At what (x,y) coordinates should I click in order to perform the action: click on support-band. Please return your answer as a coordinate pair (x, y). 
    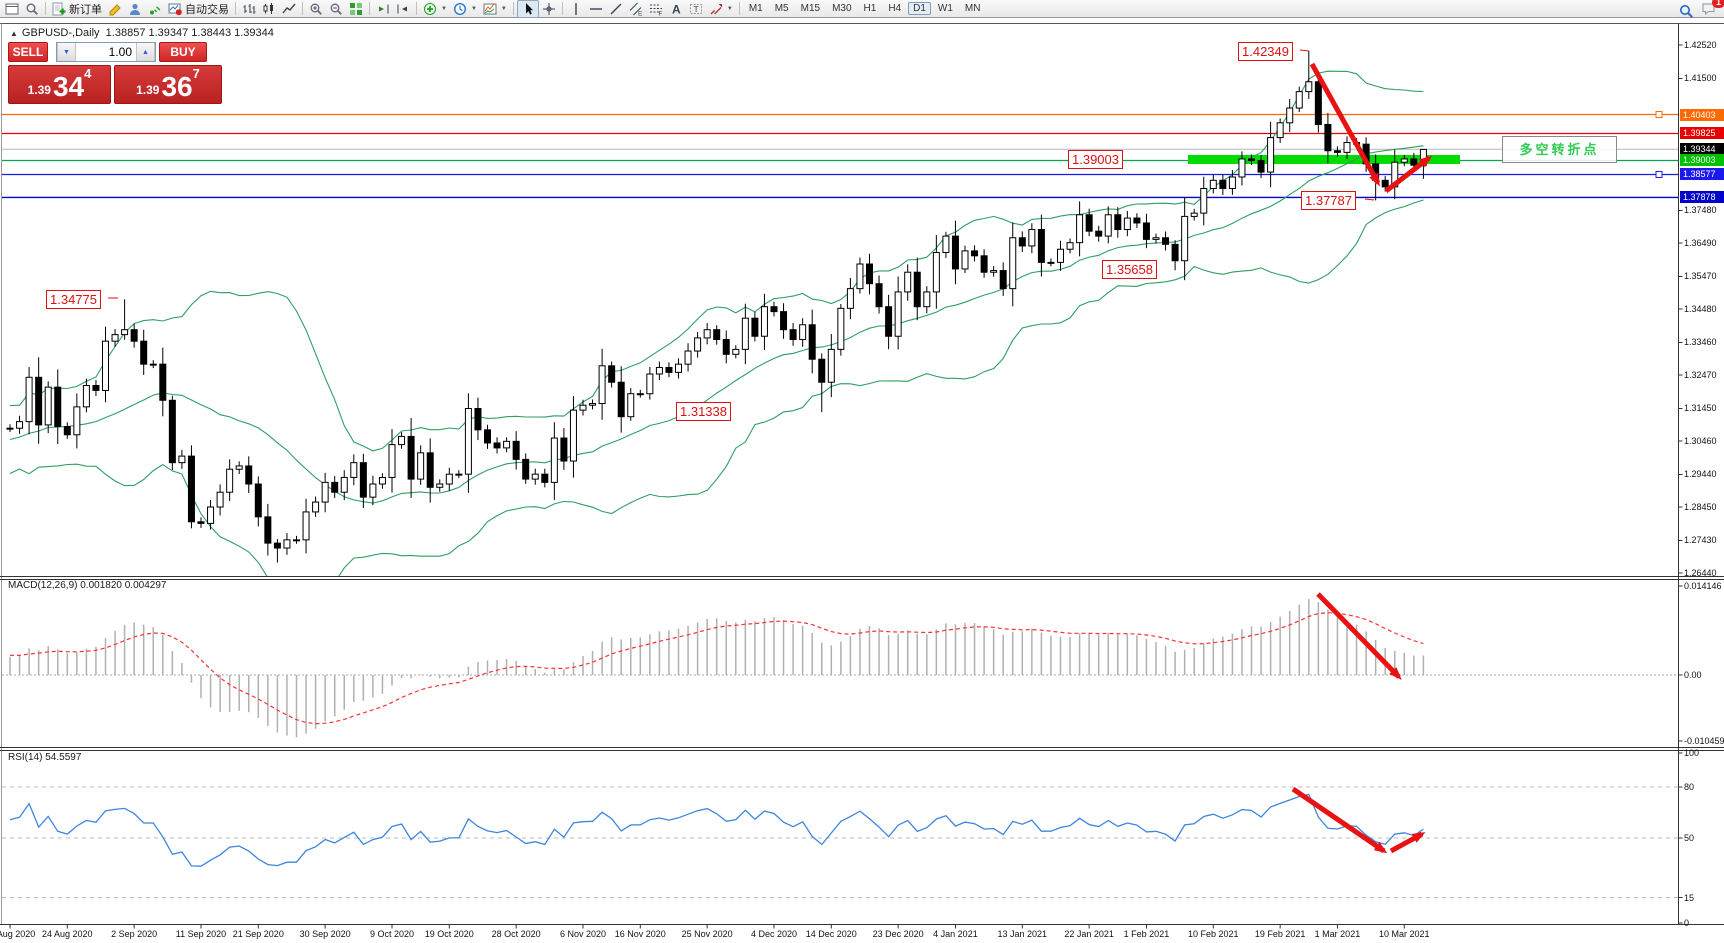
    Looking at the image, I should click on (1324, 159).